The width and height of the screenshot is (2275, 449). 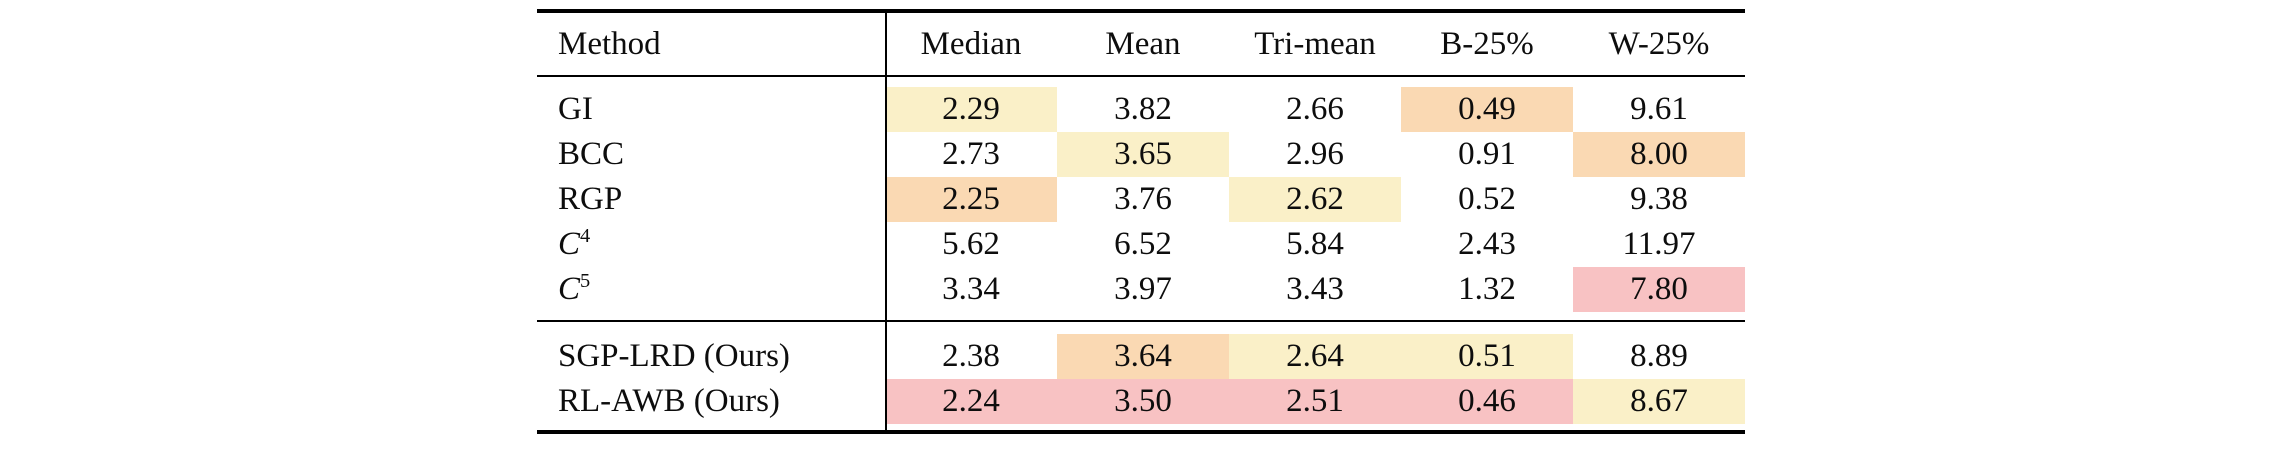 I want to click on method-label: RGP, so click(x=590, y=199).